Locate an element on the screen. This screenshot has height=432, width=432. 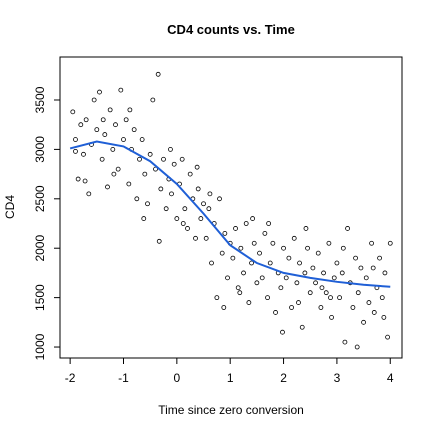
x-tick-label: -1 is located at coordinates (123, 378).